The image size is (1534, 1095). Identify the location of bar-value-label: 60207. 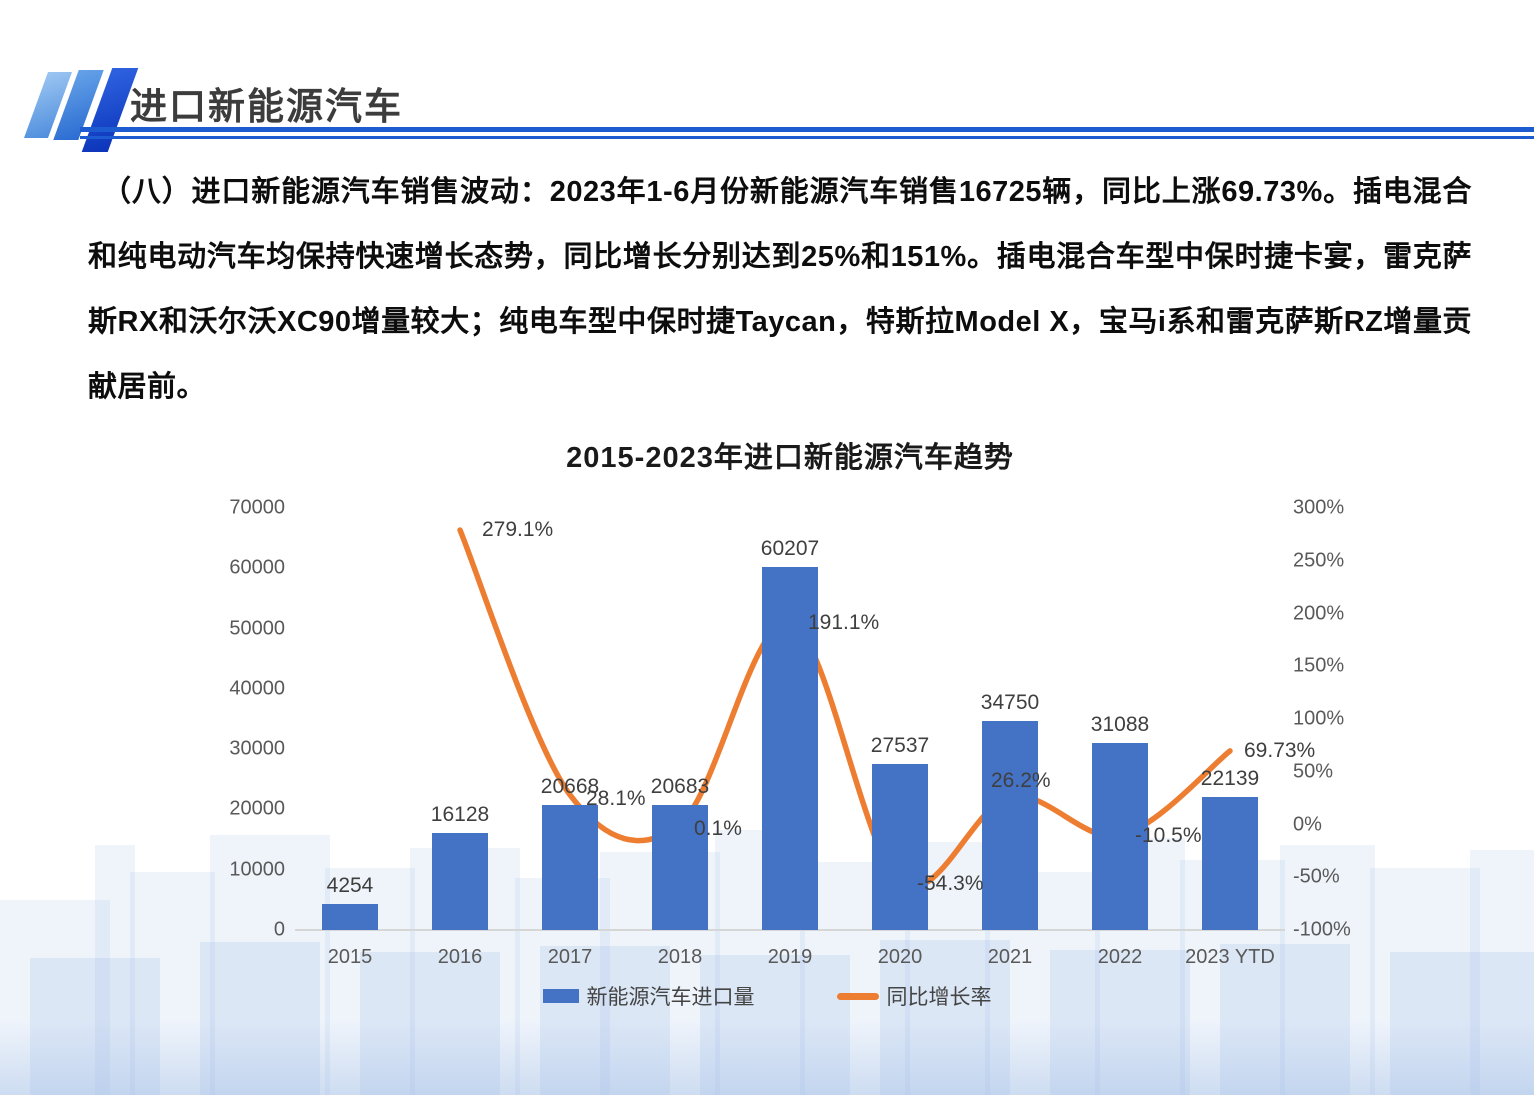
(790, 549).